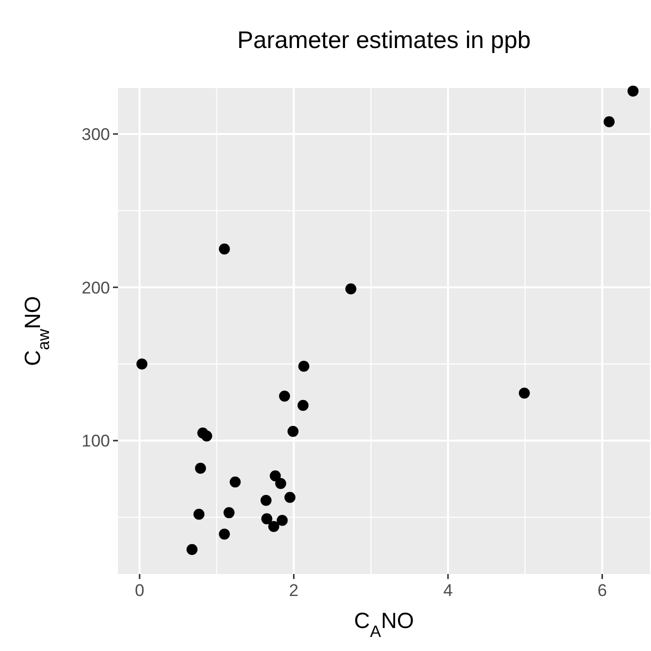  What do you see at coordinates (96, 441) in the screenshot?
I see `y-tick-label: 100` at bounding box center [96, 441].